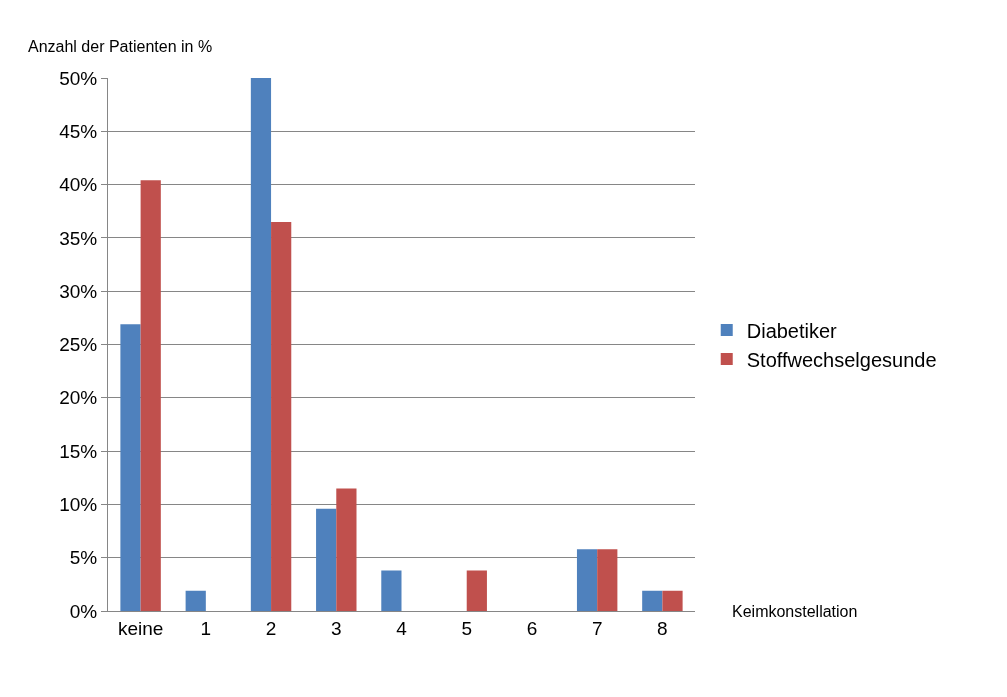 The width and height of the screenshot is (1007, 697). Describe the element at coordinates (792, 330) in the screenshot. I see `legend-label: Diabetiker` at that location.